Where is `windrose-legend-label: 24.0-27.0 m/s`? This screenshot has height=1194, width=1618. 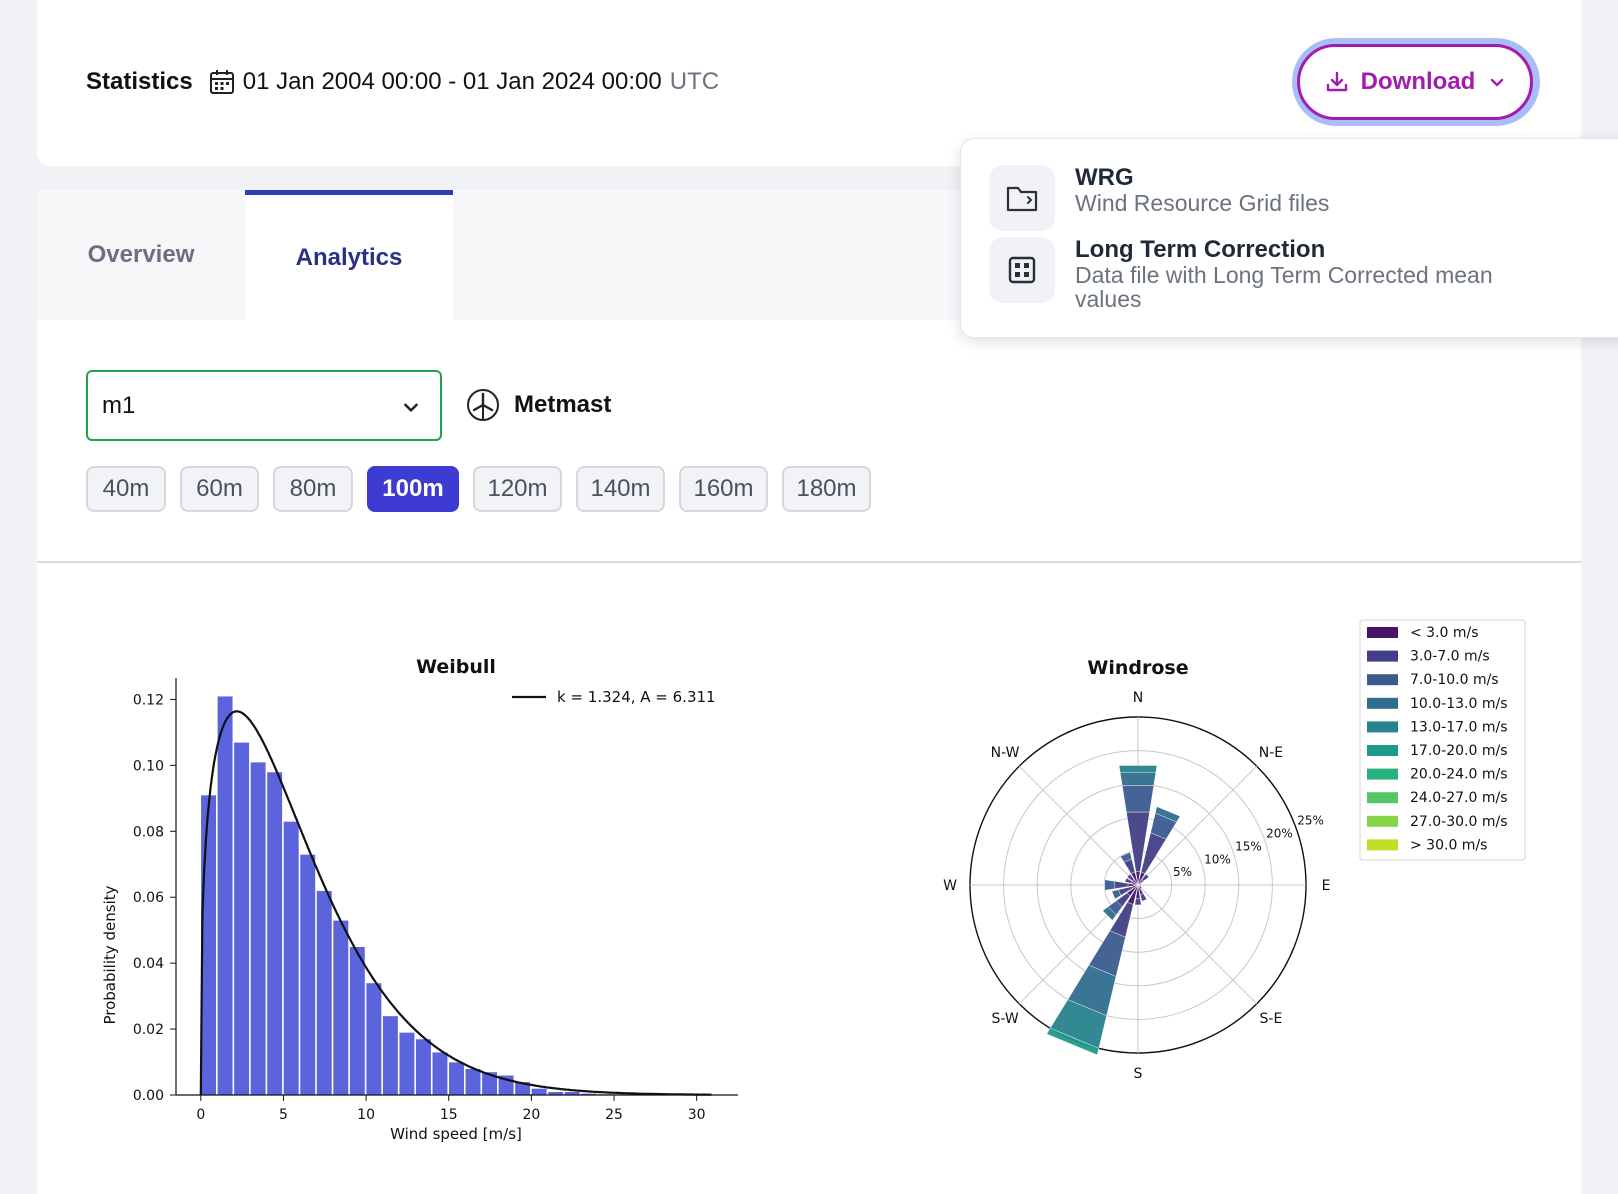
windrose-legend-label: 24.0-27.0 m/s is located at coordinates (1459, 798).